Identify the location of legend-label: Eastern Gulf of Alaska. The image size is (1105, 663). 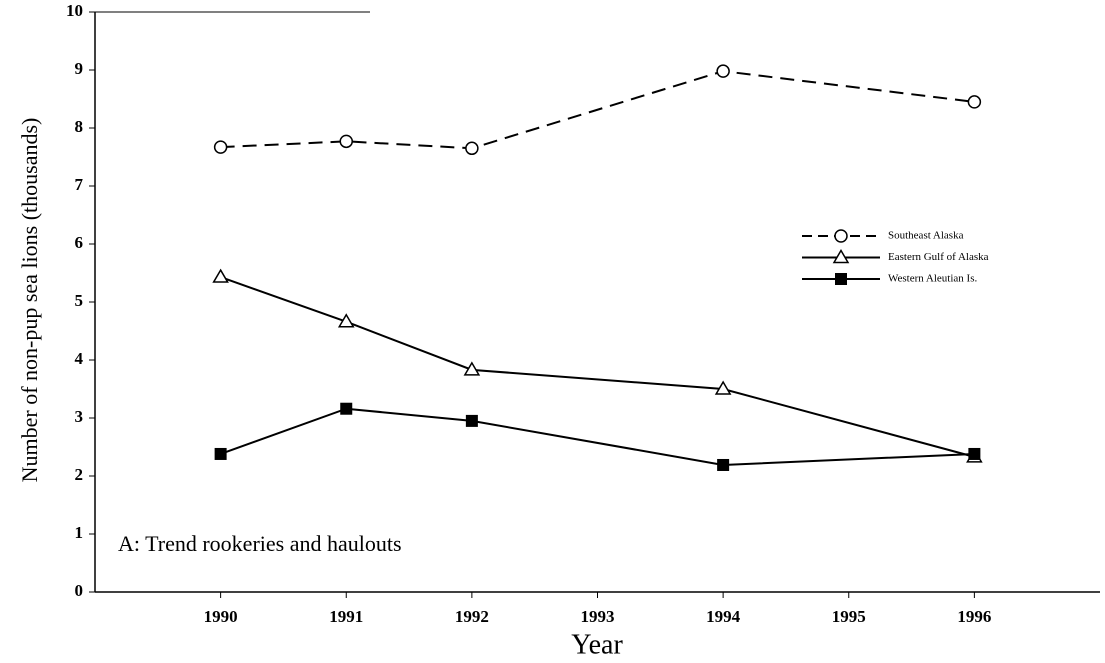
(938, 257).